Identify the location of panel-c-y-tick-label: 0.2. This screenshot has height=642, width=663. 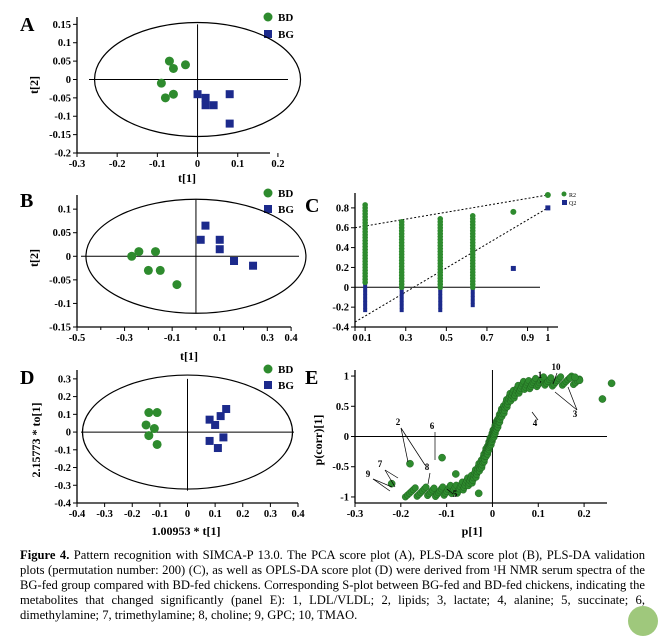
(342, 268).